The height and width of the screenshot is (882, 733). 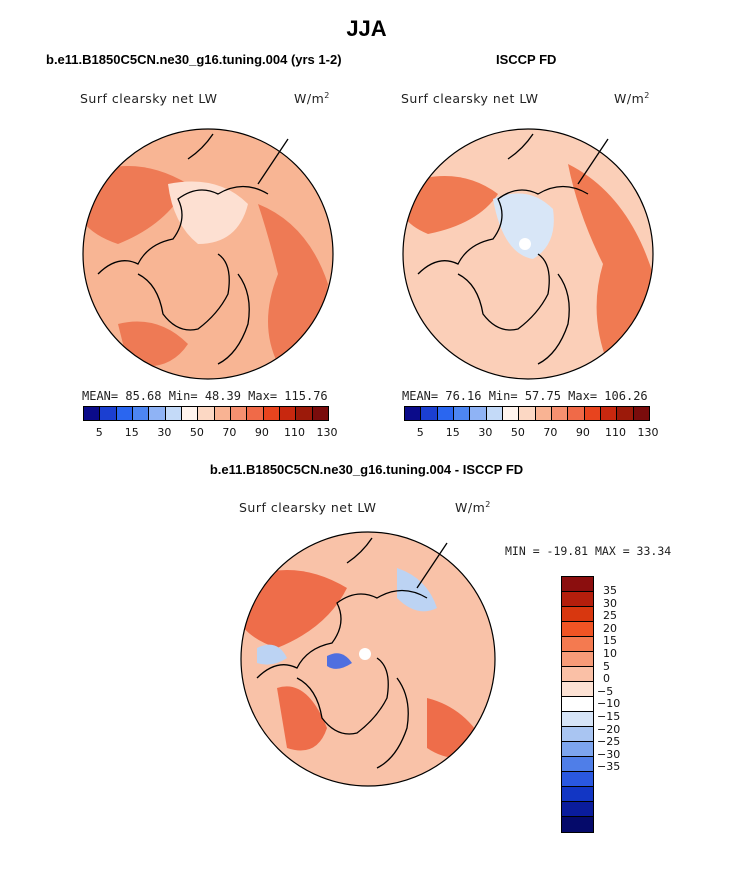 What do you see at coordinates (193, 249) in the screenshot?
I see `panel-1-coastlines` at bounding box center [193, 249].